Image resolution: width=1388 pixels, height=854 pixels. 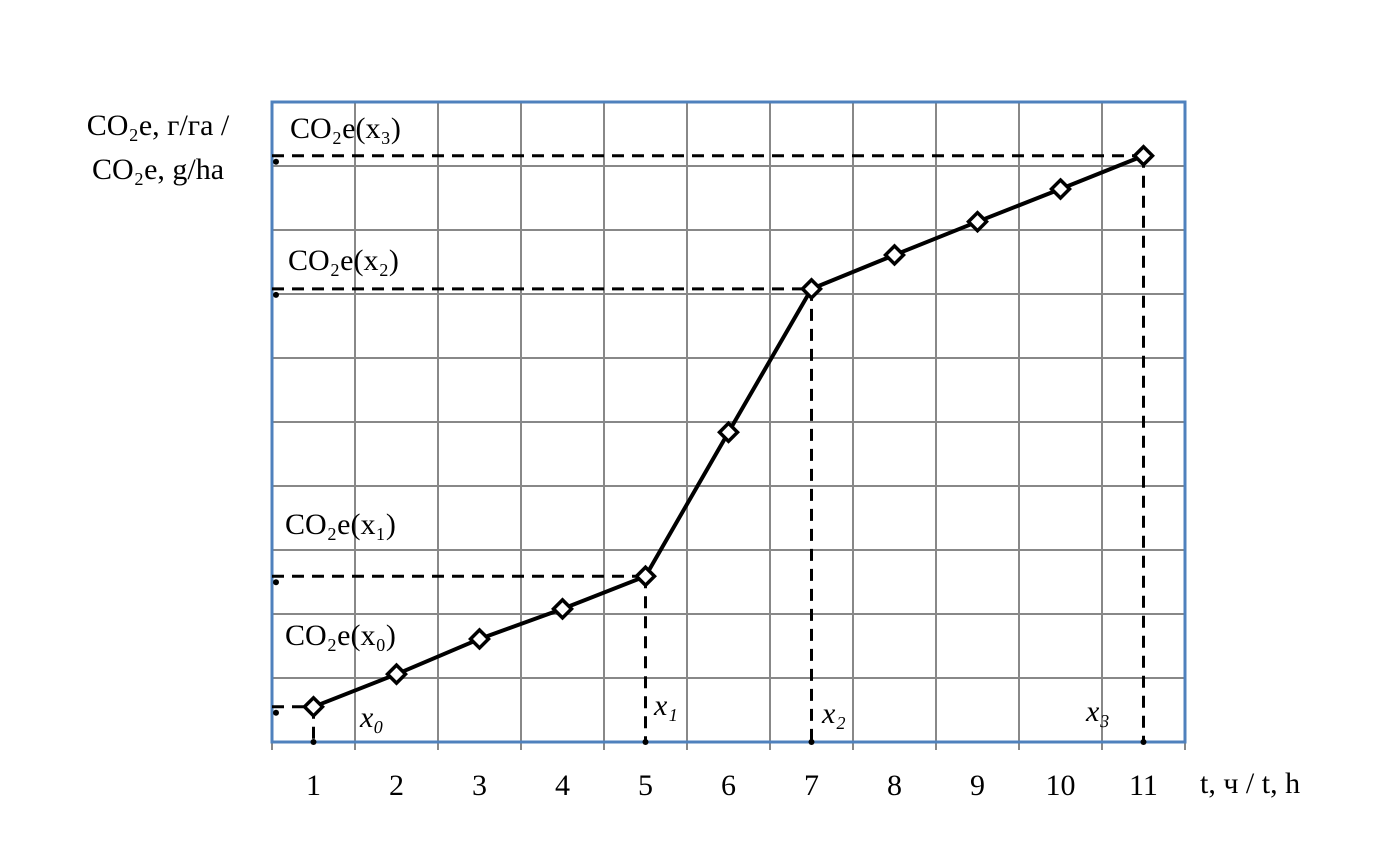 I want to click on y-axis-label: CO₂e, g/ha, so click(x=158, y=169).